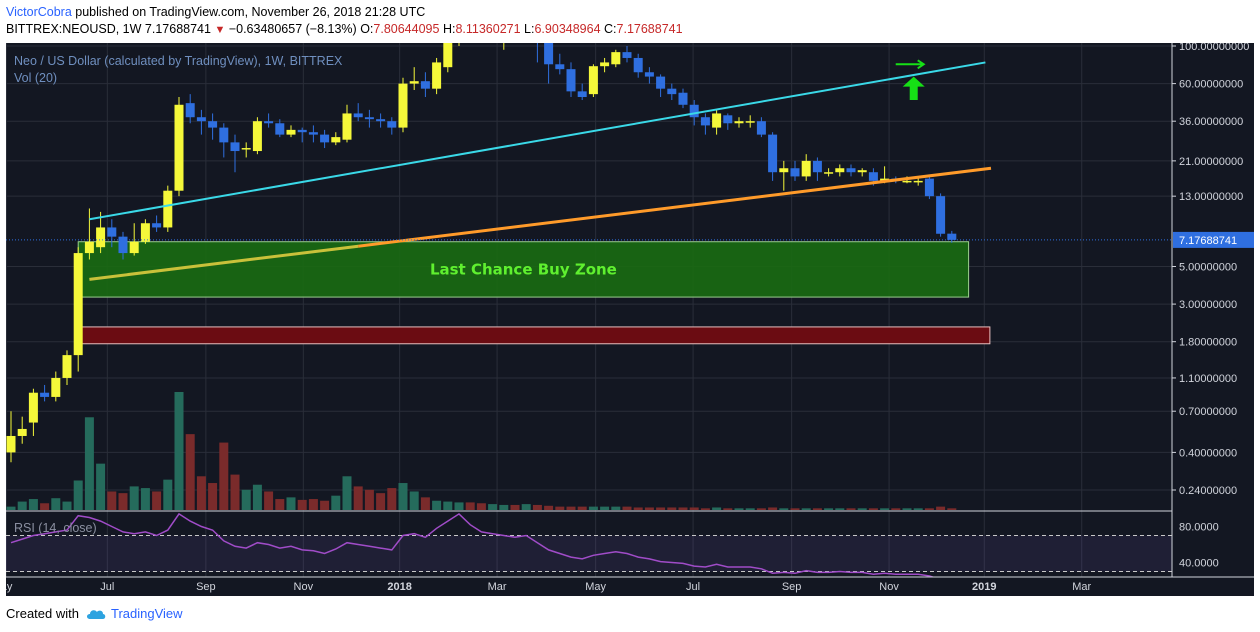 This screenshot has width=1260, height=632. What do you see at coordinates (567, 29) in the screenshot?
I see `low-value: 6.90348964` at bounding box center [567, 29].